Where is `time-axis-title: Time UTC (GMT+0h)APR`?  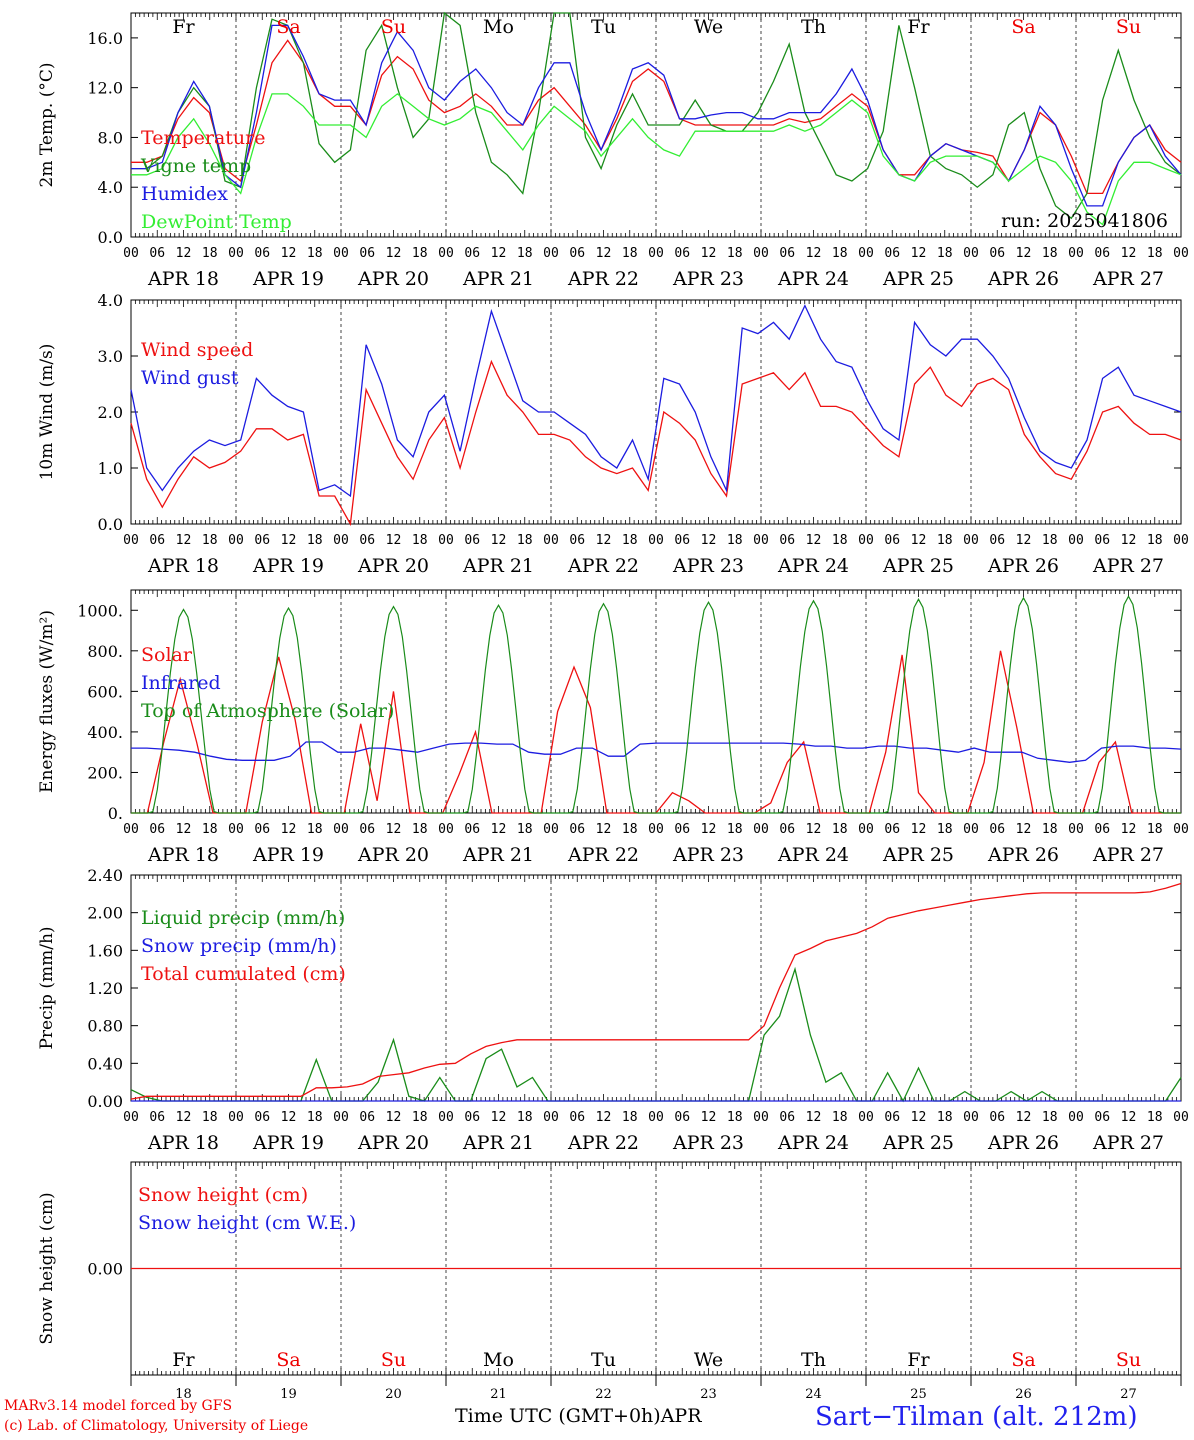
time-axis-title: Time UTC (GMT+0h)APR is located at coordinates (578, 1416).